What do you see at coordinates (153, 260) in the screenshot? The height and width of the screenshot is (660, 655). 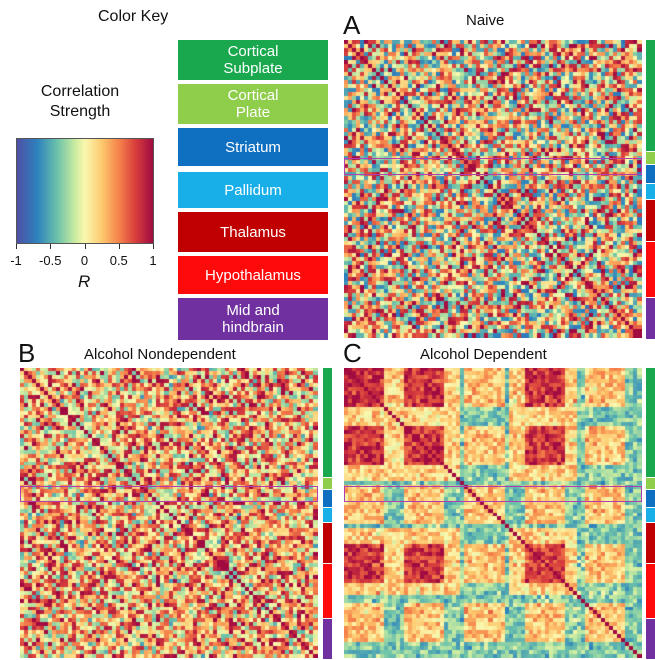 I see `colorbar-tick-label: 1` at bounding box center [153, 260].